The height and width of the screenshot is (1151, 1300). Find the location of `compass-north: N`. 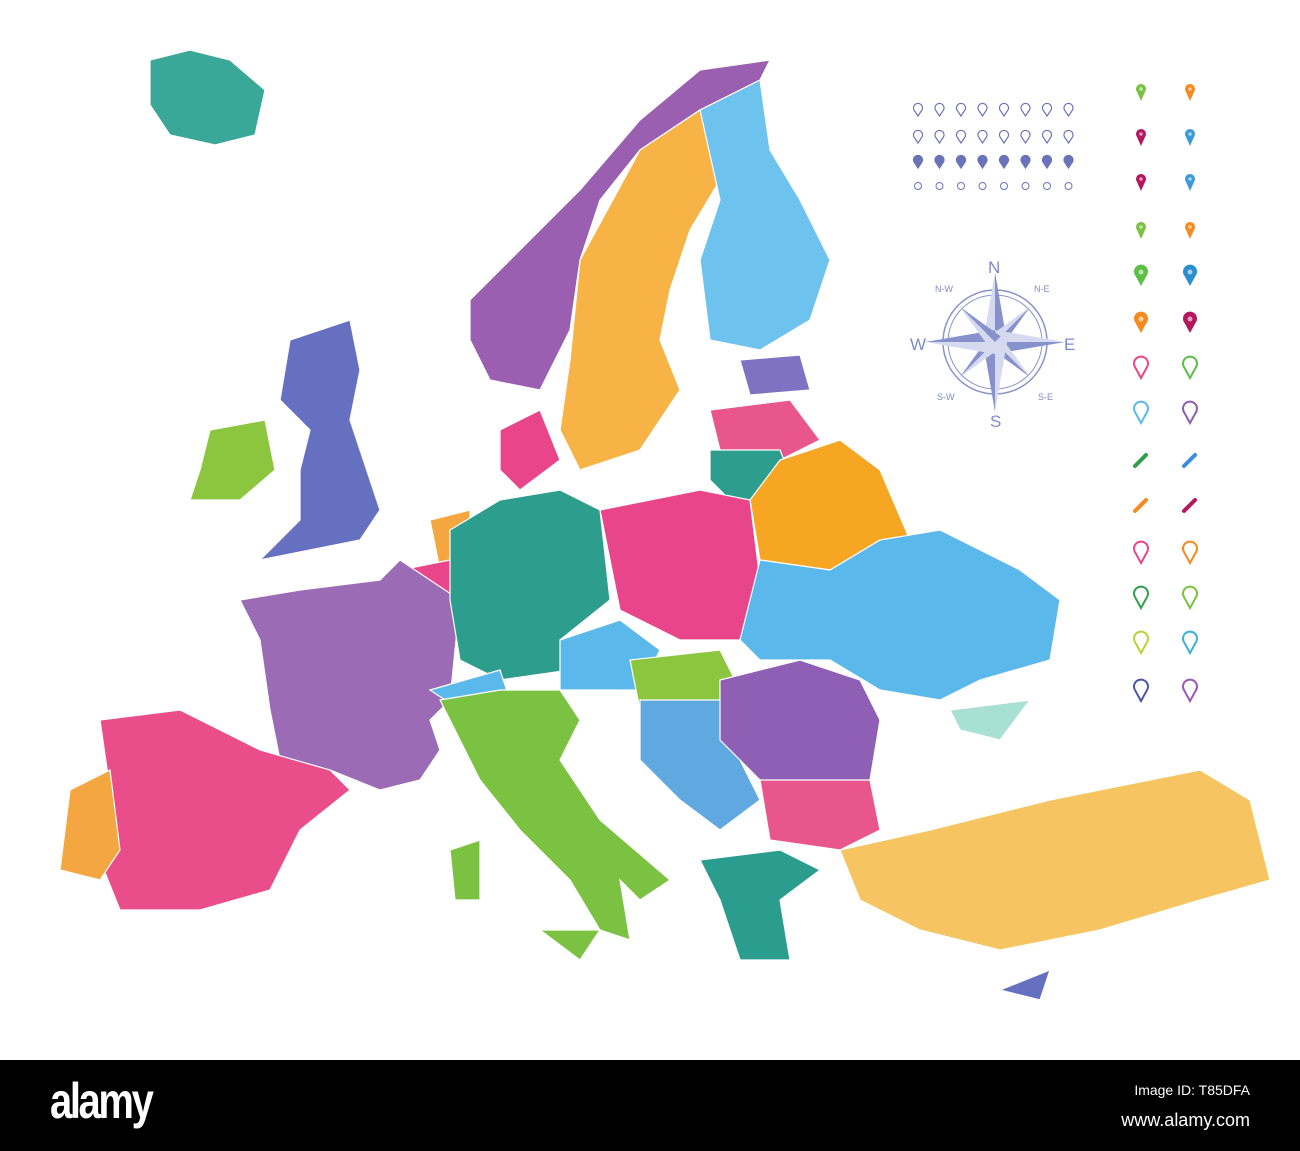

compass-north: N is located at coordinates (994, 267).